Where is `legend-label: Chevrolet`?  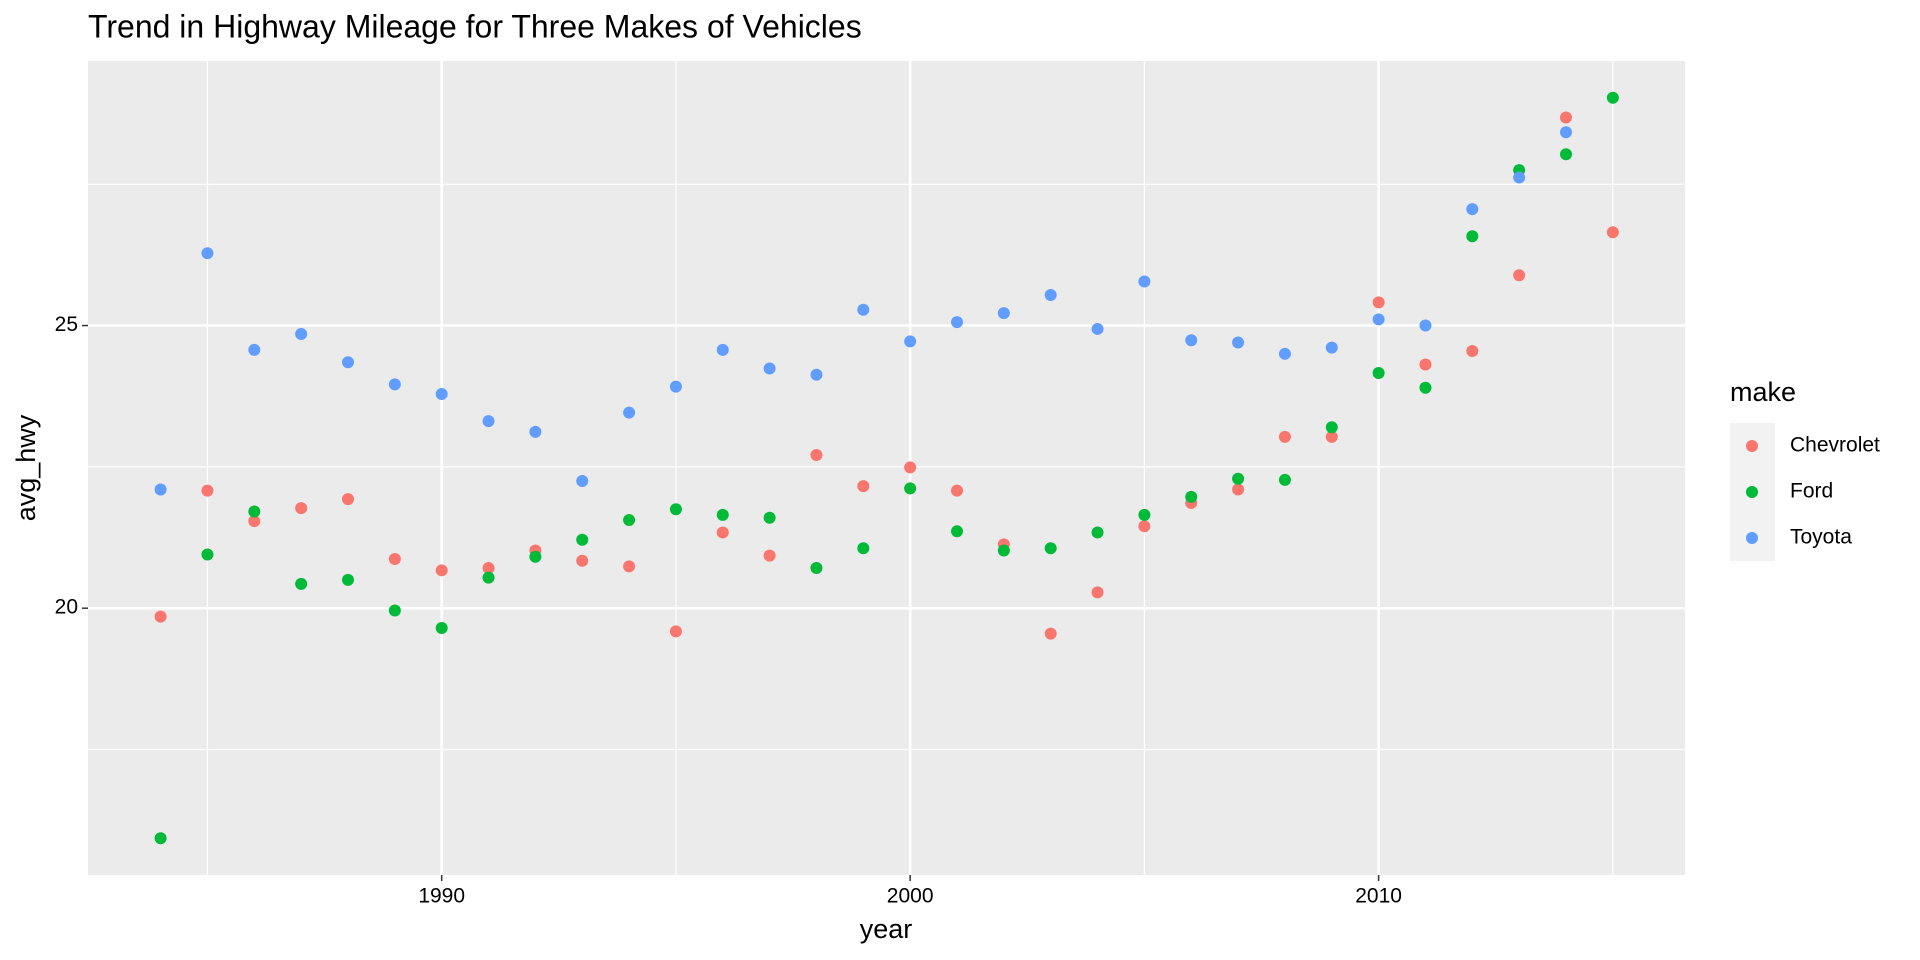 legend-label: Chevrolet is located at coordinates (1835, 445).